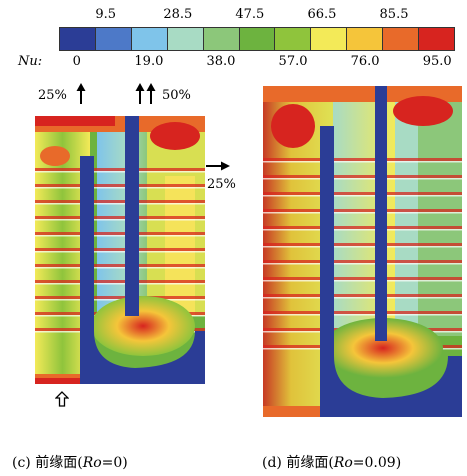 The image size is (467, 476). I want to click on inlet-bottom-hollow-arrow-icon, so click(62, 399).